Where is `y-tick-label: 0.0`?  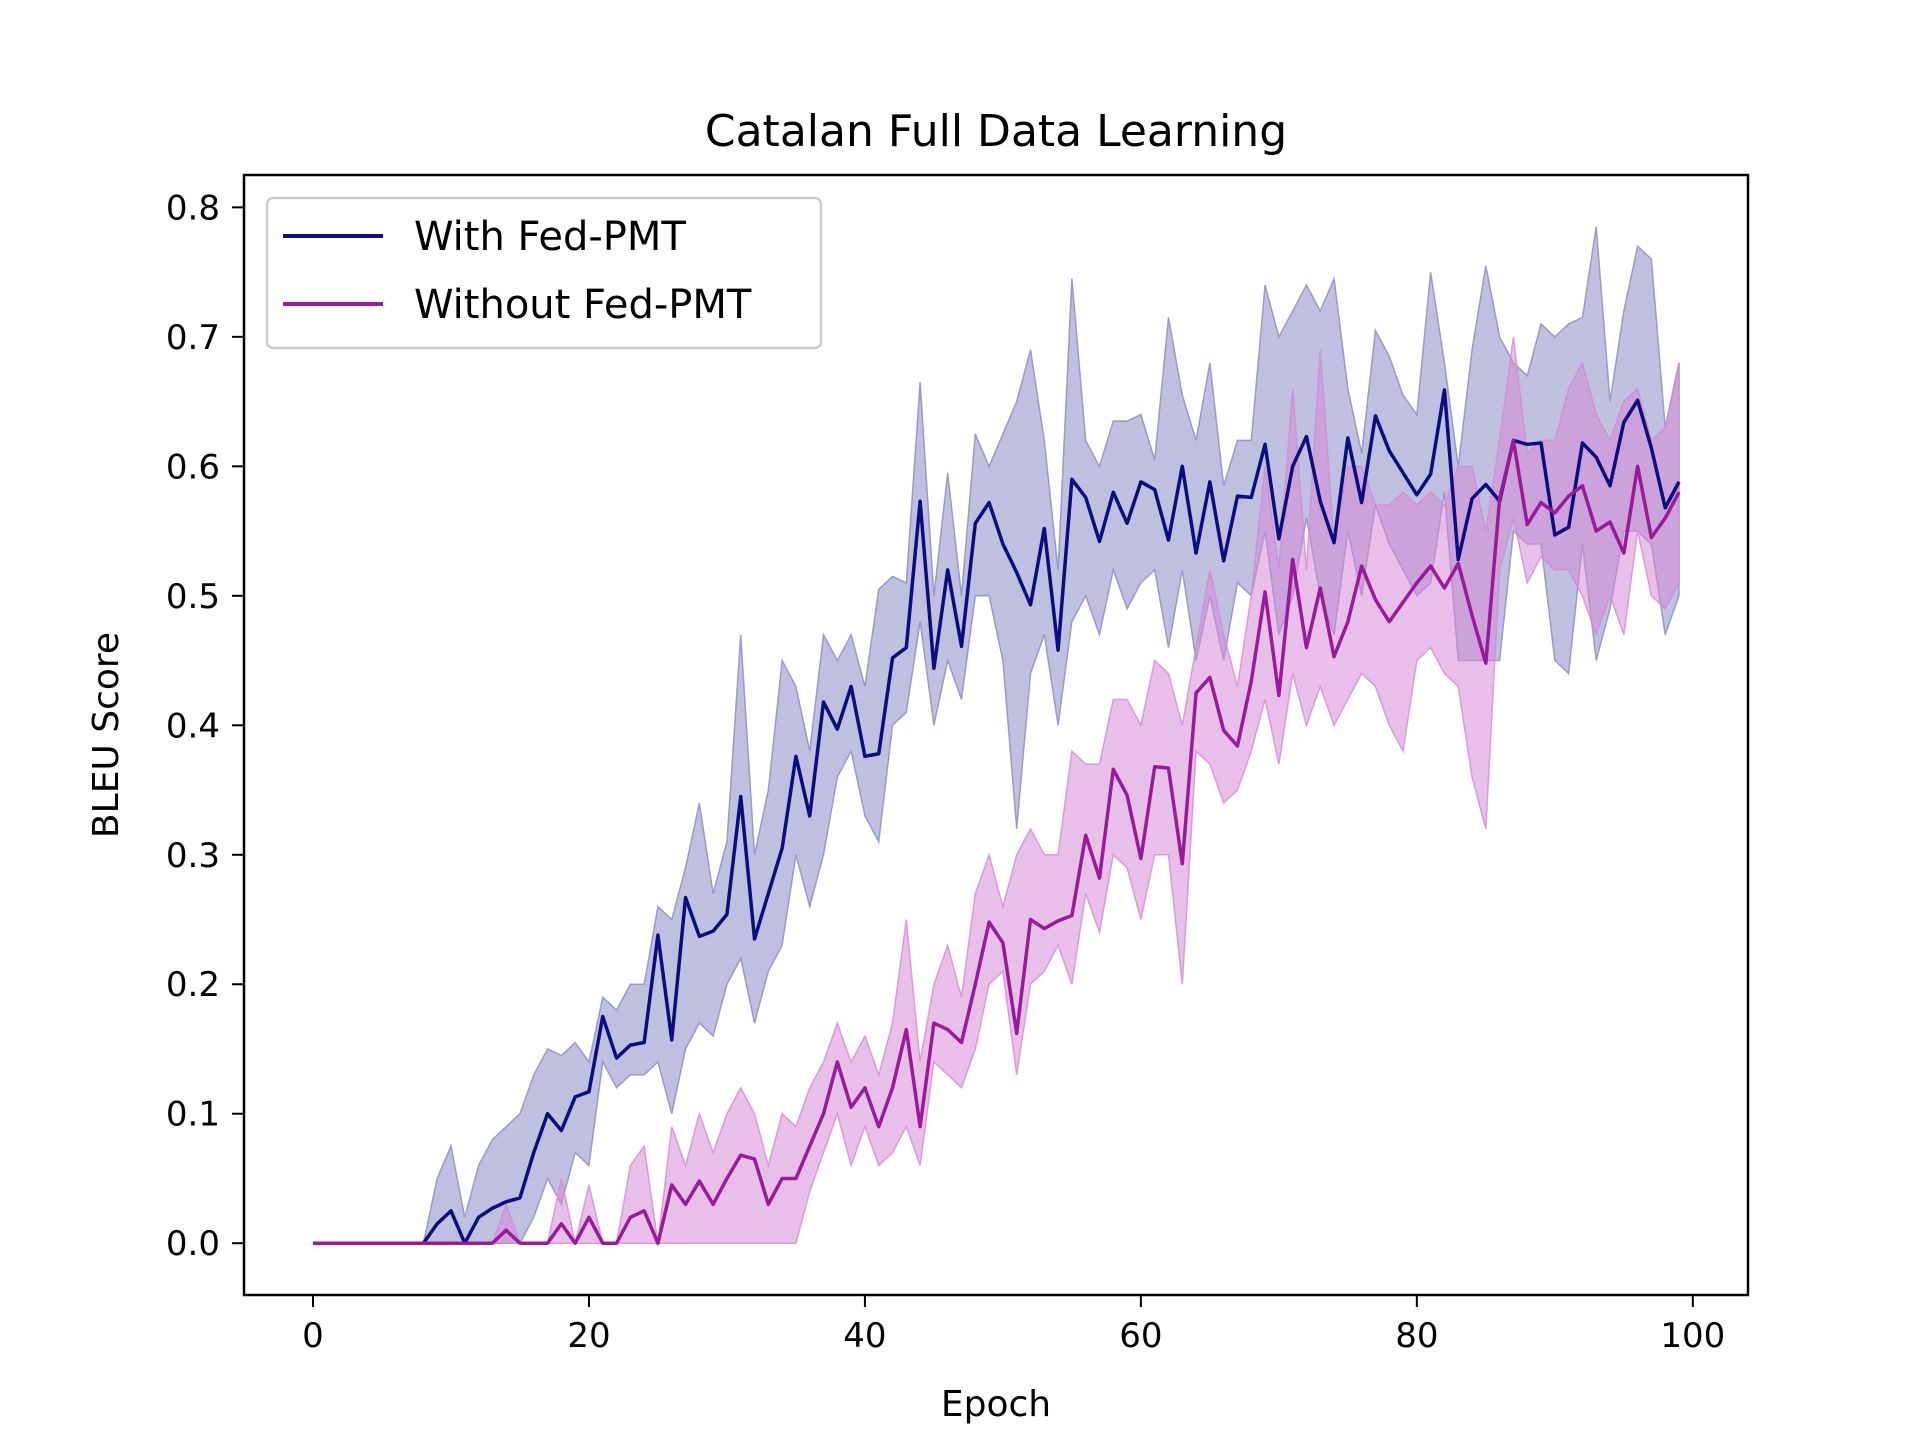
y-tick-label: 0.0 is located at coordinates (193, 1244).